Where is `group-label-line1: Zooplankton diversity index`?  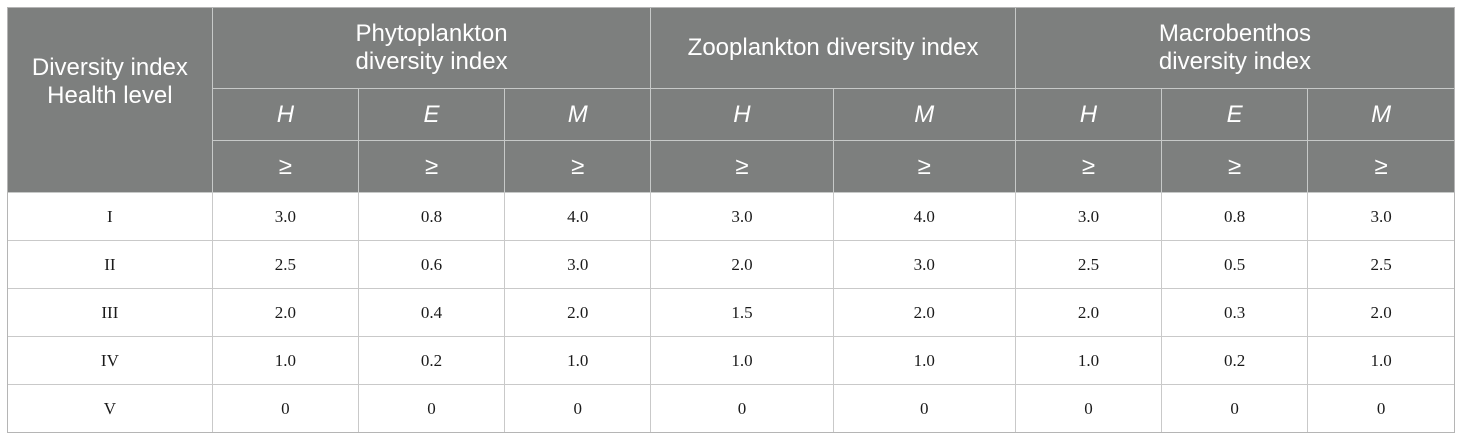 group-label-line1: Zooplankton diversity index is located at coordinates (833, 47).